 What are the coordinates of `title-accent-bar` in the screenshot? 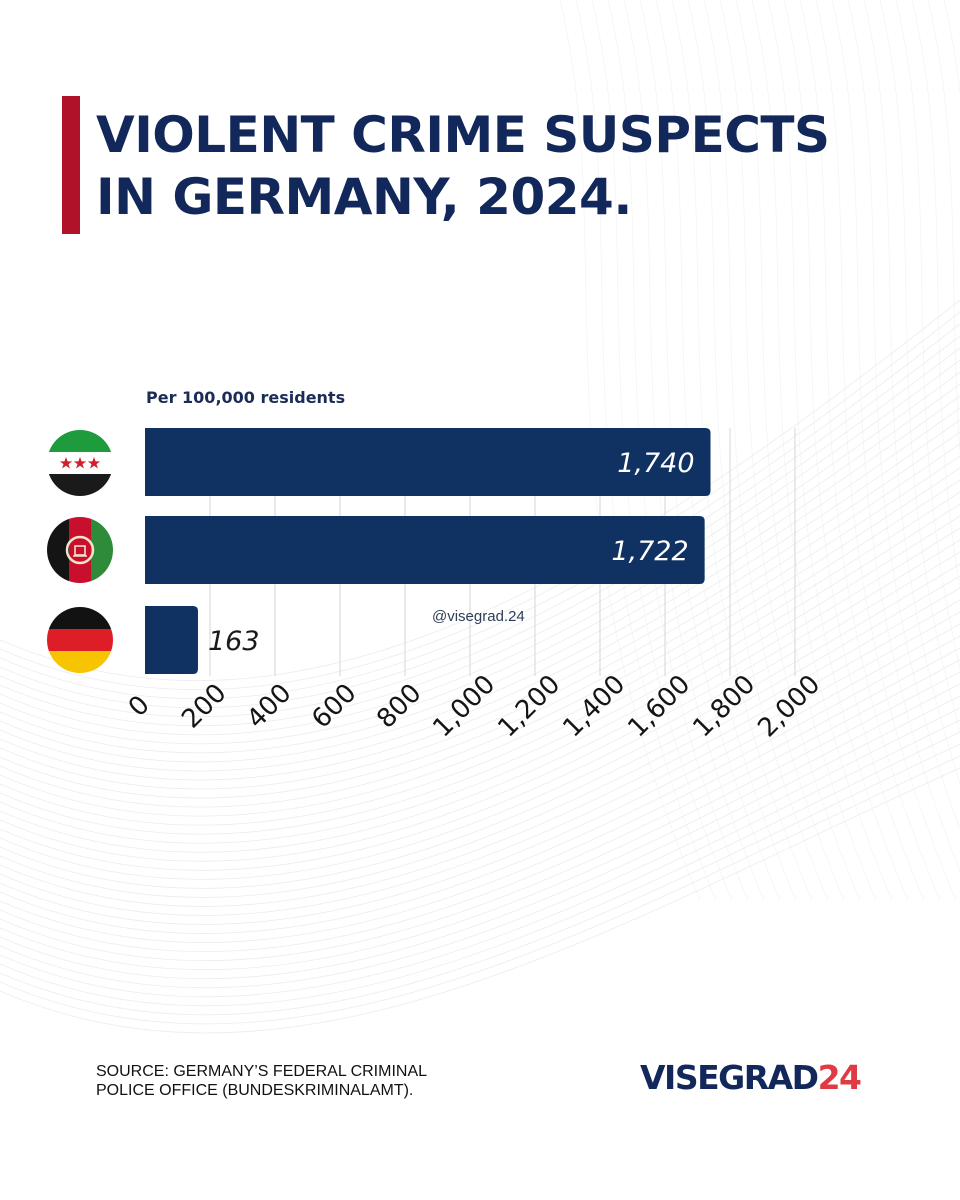 It's located at (71, 165).